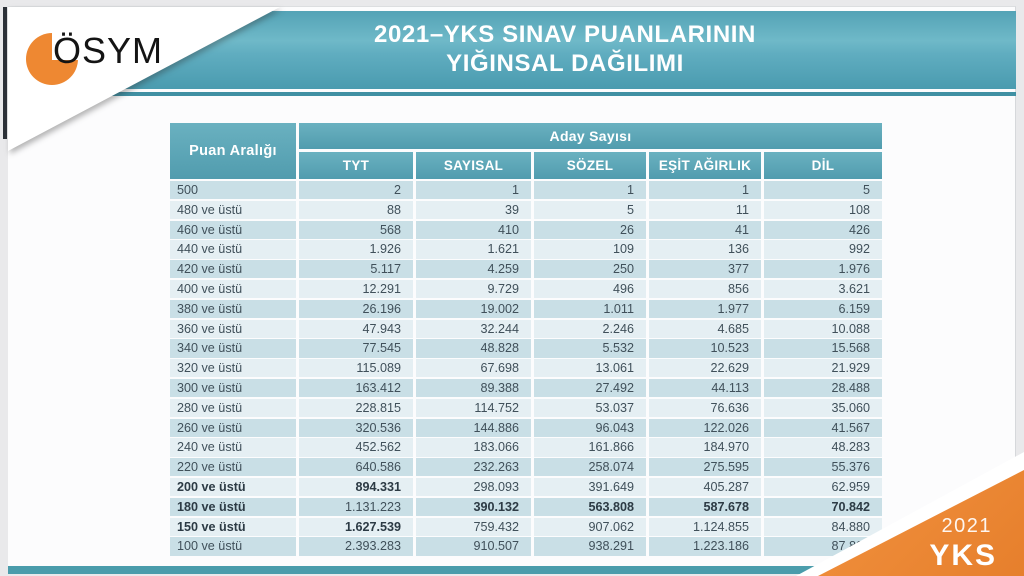 The height and width of the screenshot is (576, 1024). I want to click on value-cell: 144.886, so click(473, 427).